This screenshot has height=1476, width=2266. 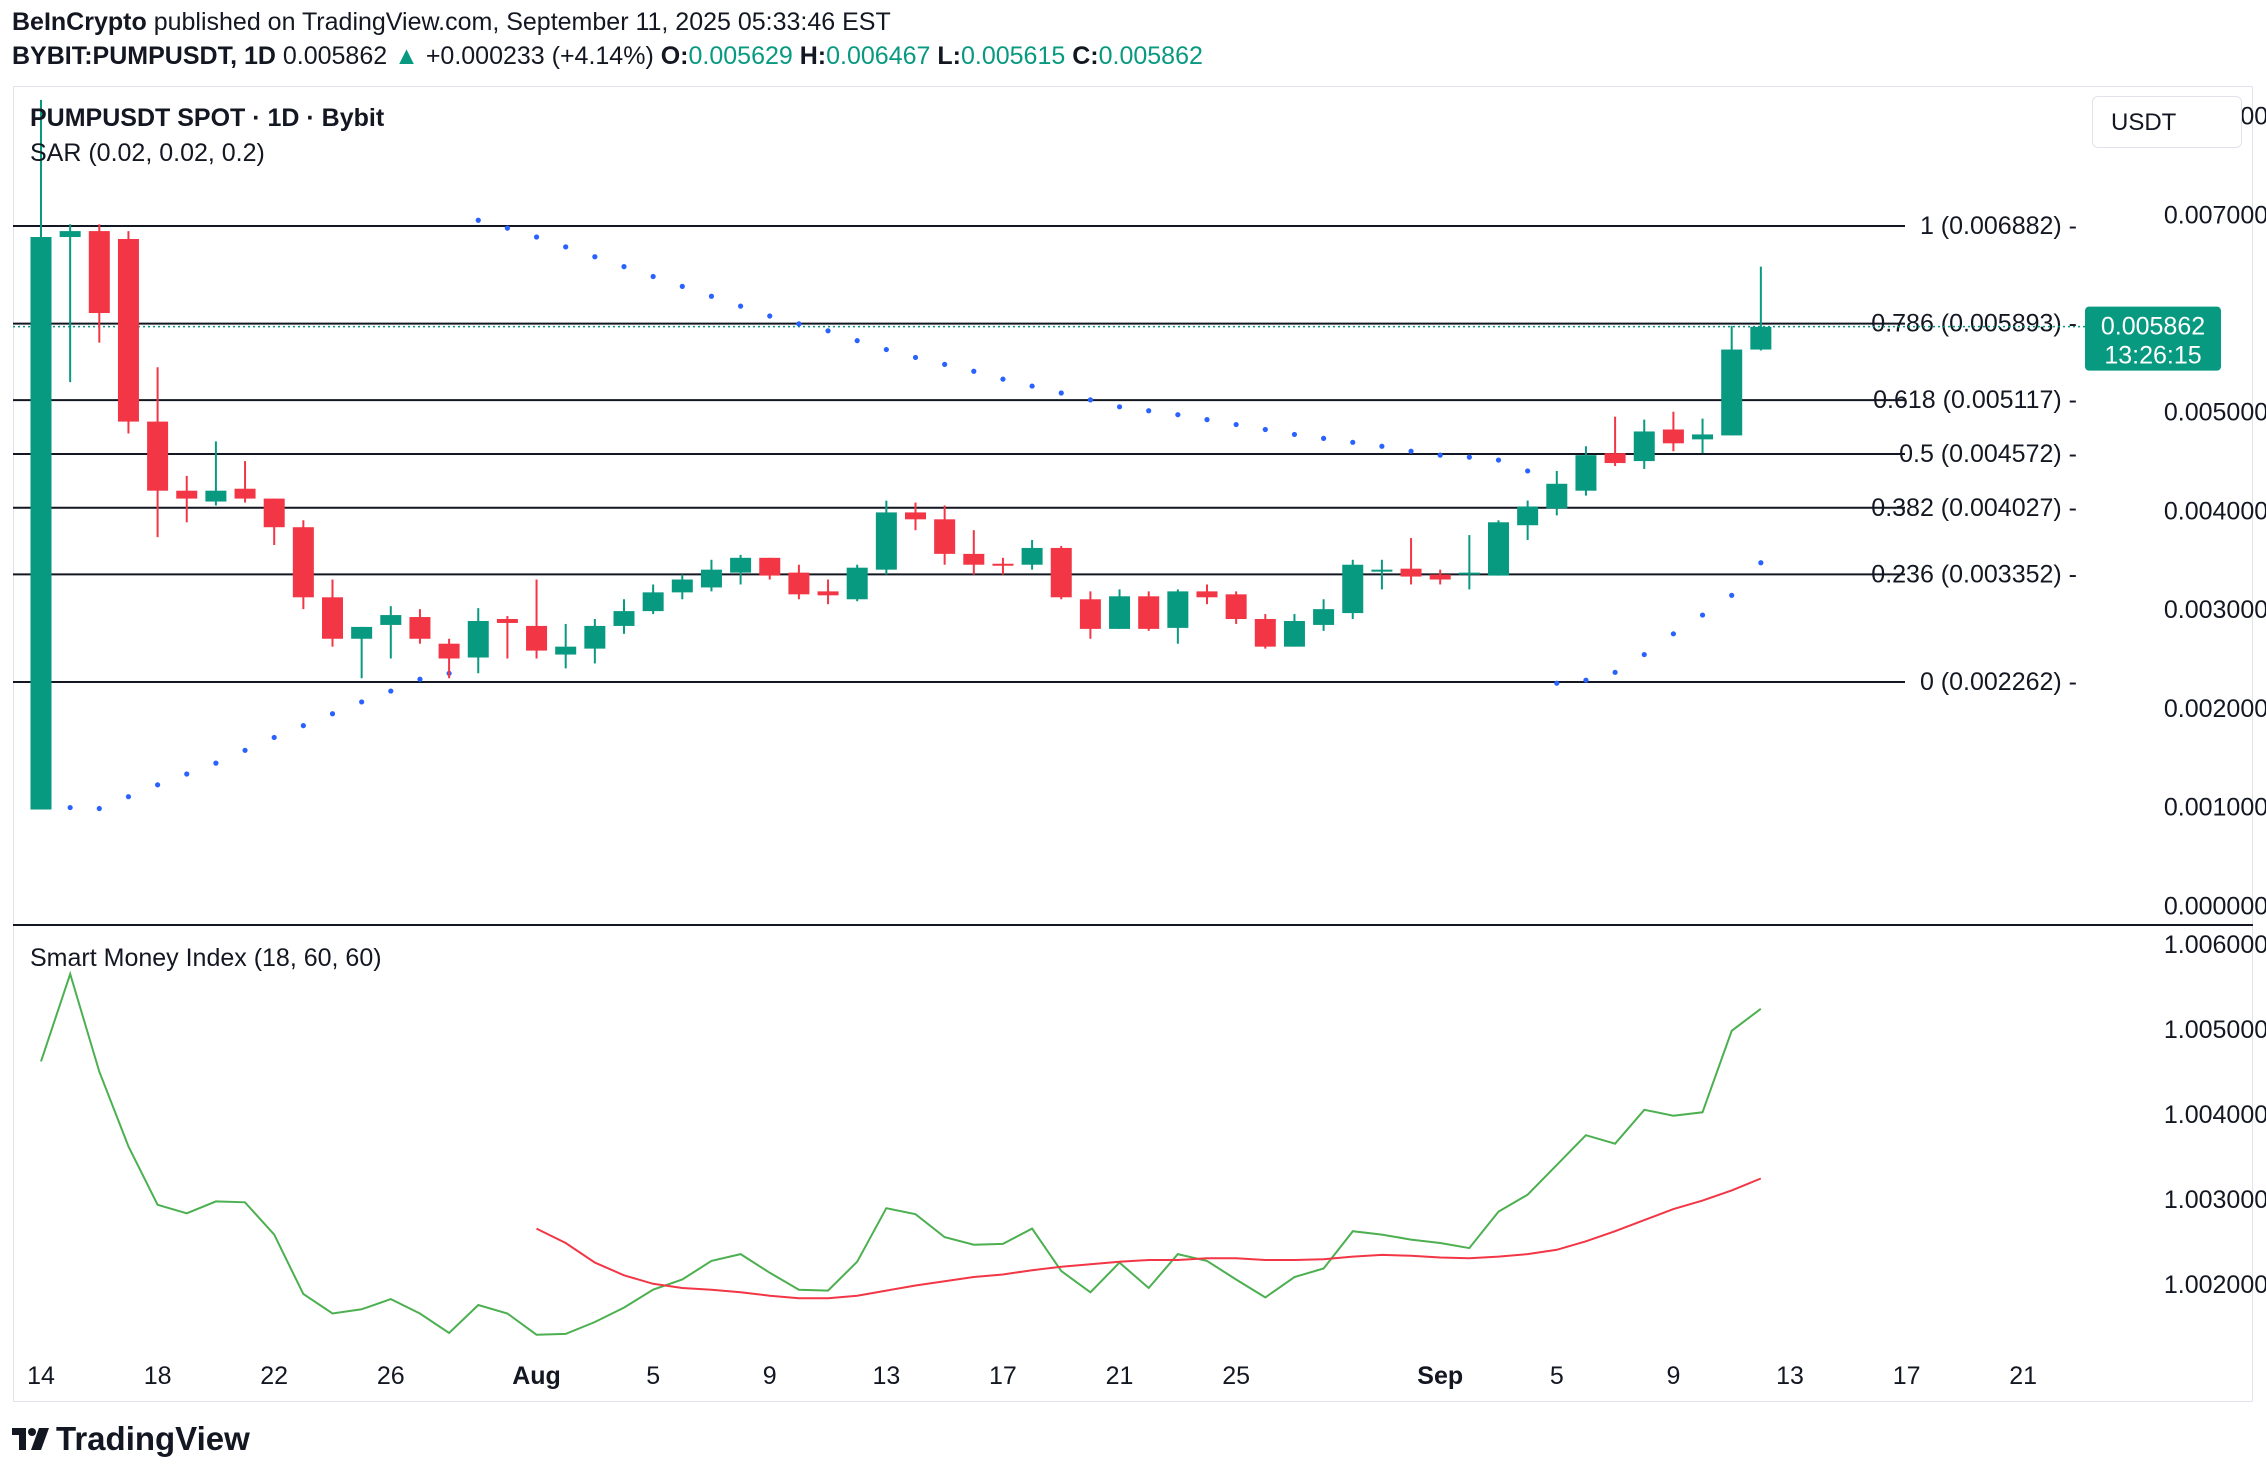 I want to click on tradingview-logo: TradingView, so click(x=131, y=1439).